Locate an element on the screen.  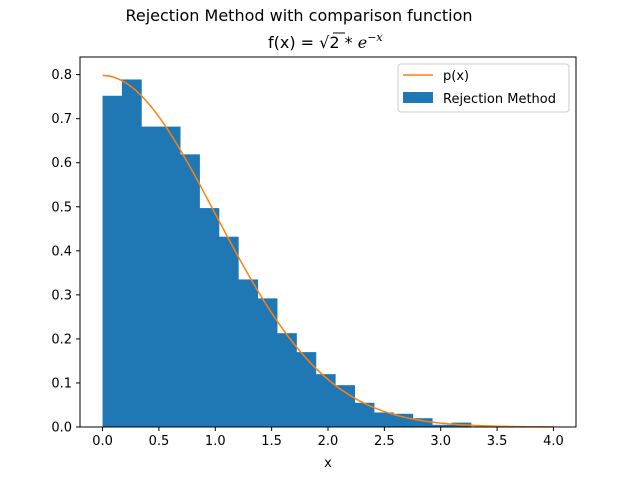
x-tick-label: 0.5 is located at coordinates (159, 441).